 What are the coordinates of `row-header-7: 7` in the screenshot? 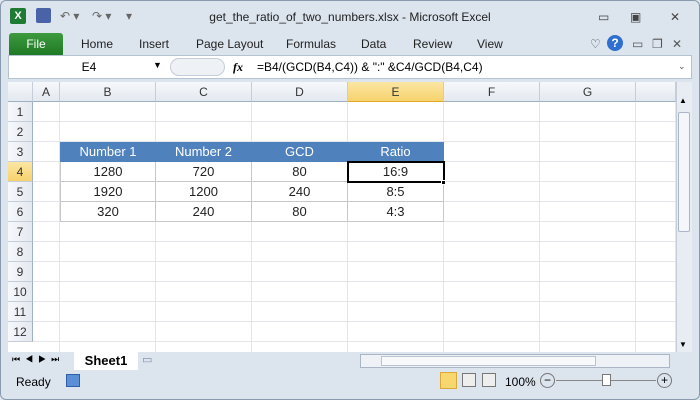 It's located at (20, 232).